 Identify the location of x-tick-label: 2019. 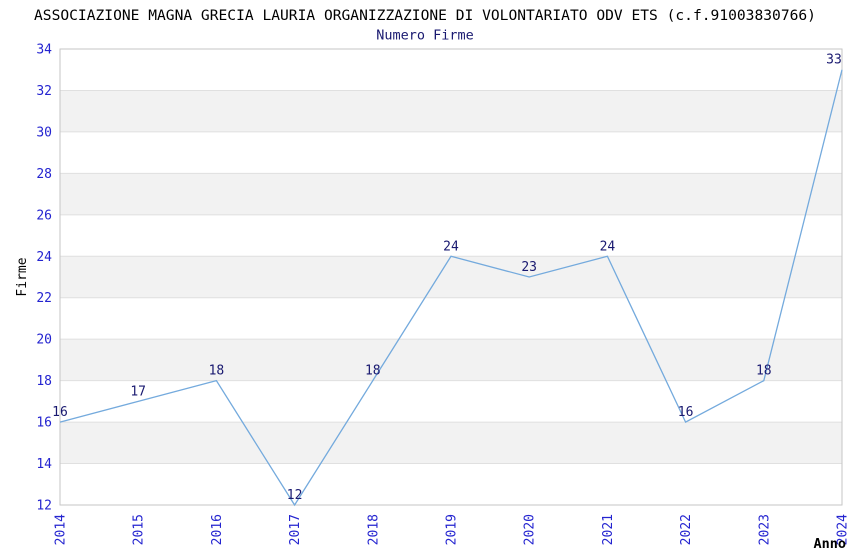
(452, 529).